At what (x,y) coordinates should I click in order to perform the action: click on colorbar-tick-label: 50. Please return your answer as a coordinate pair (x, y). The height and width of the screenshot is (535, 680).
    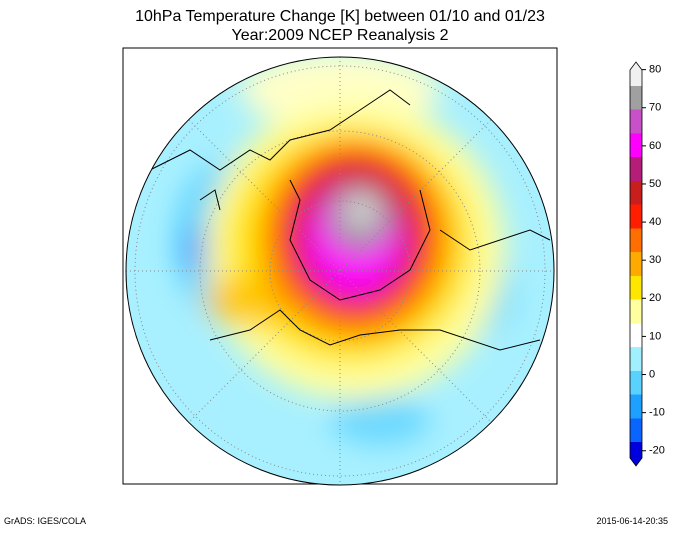
    Looking at the image, I should click on (655, 184).